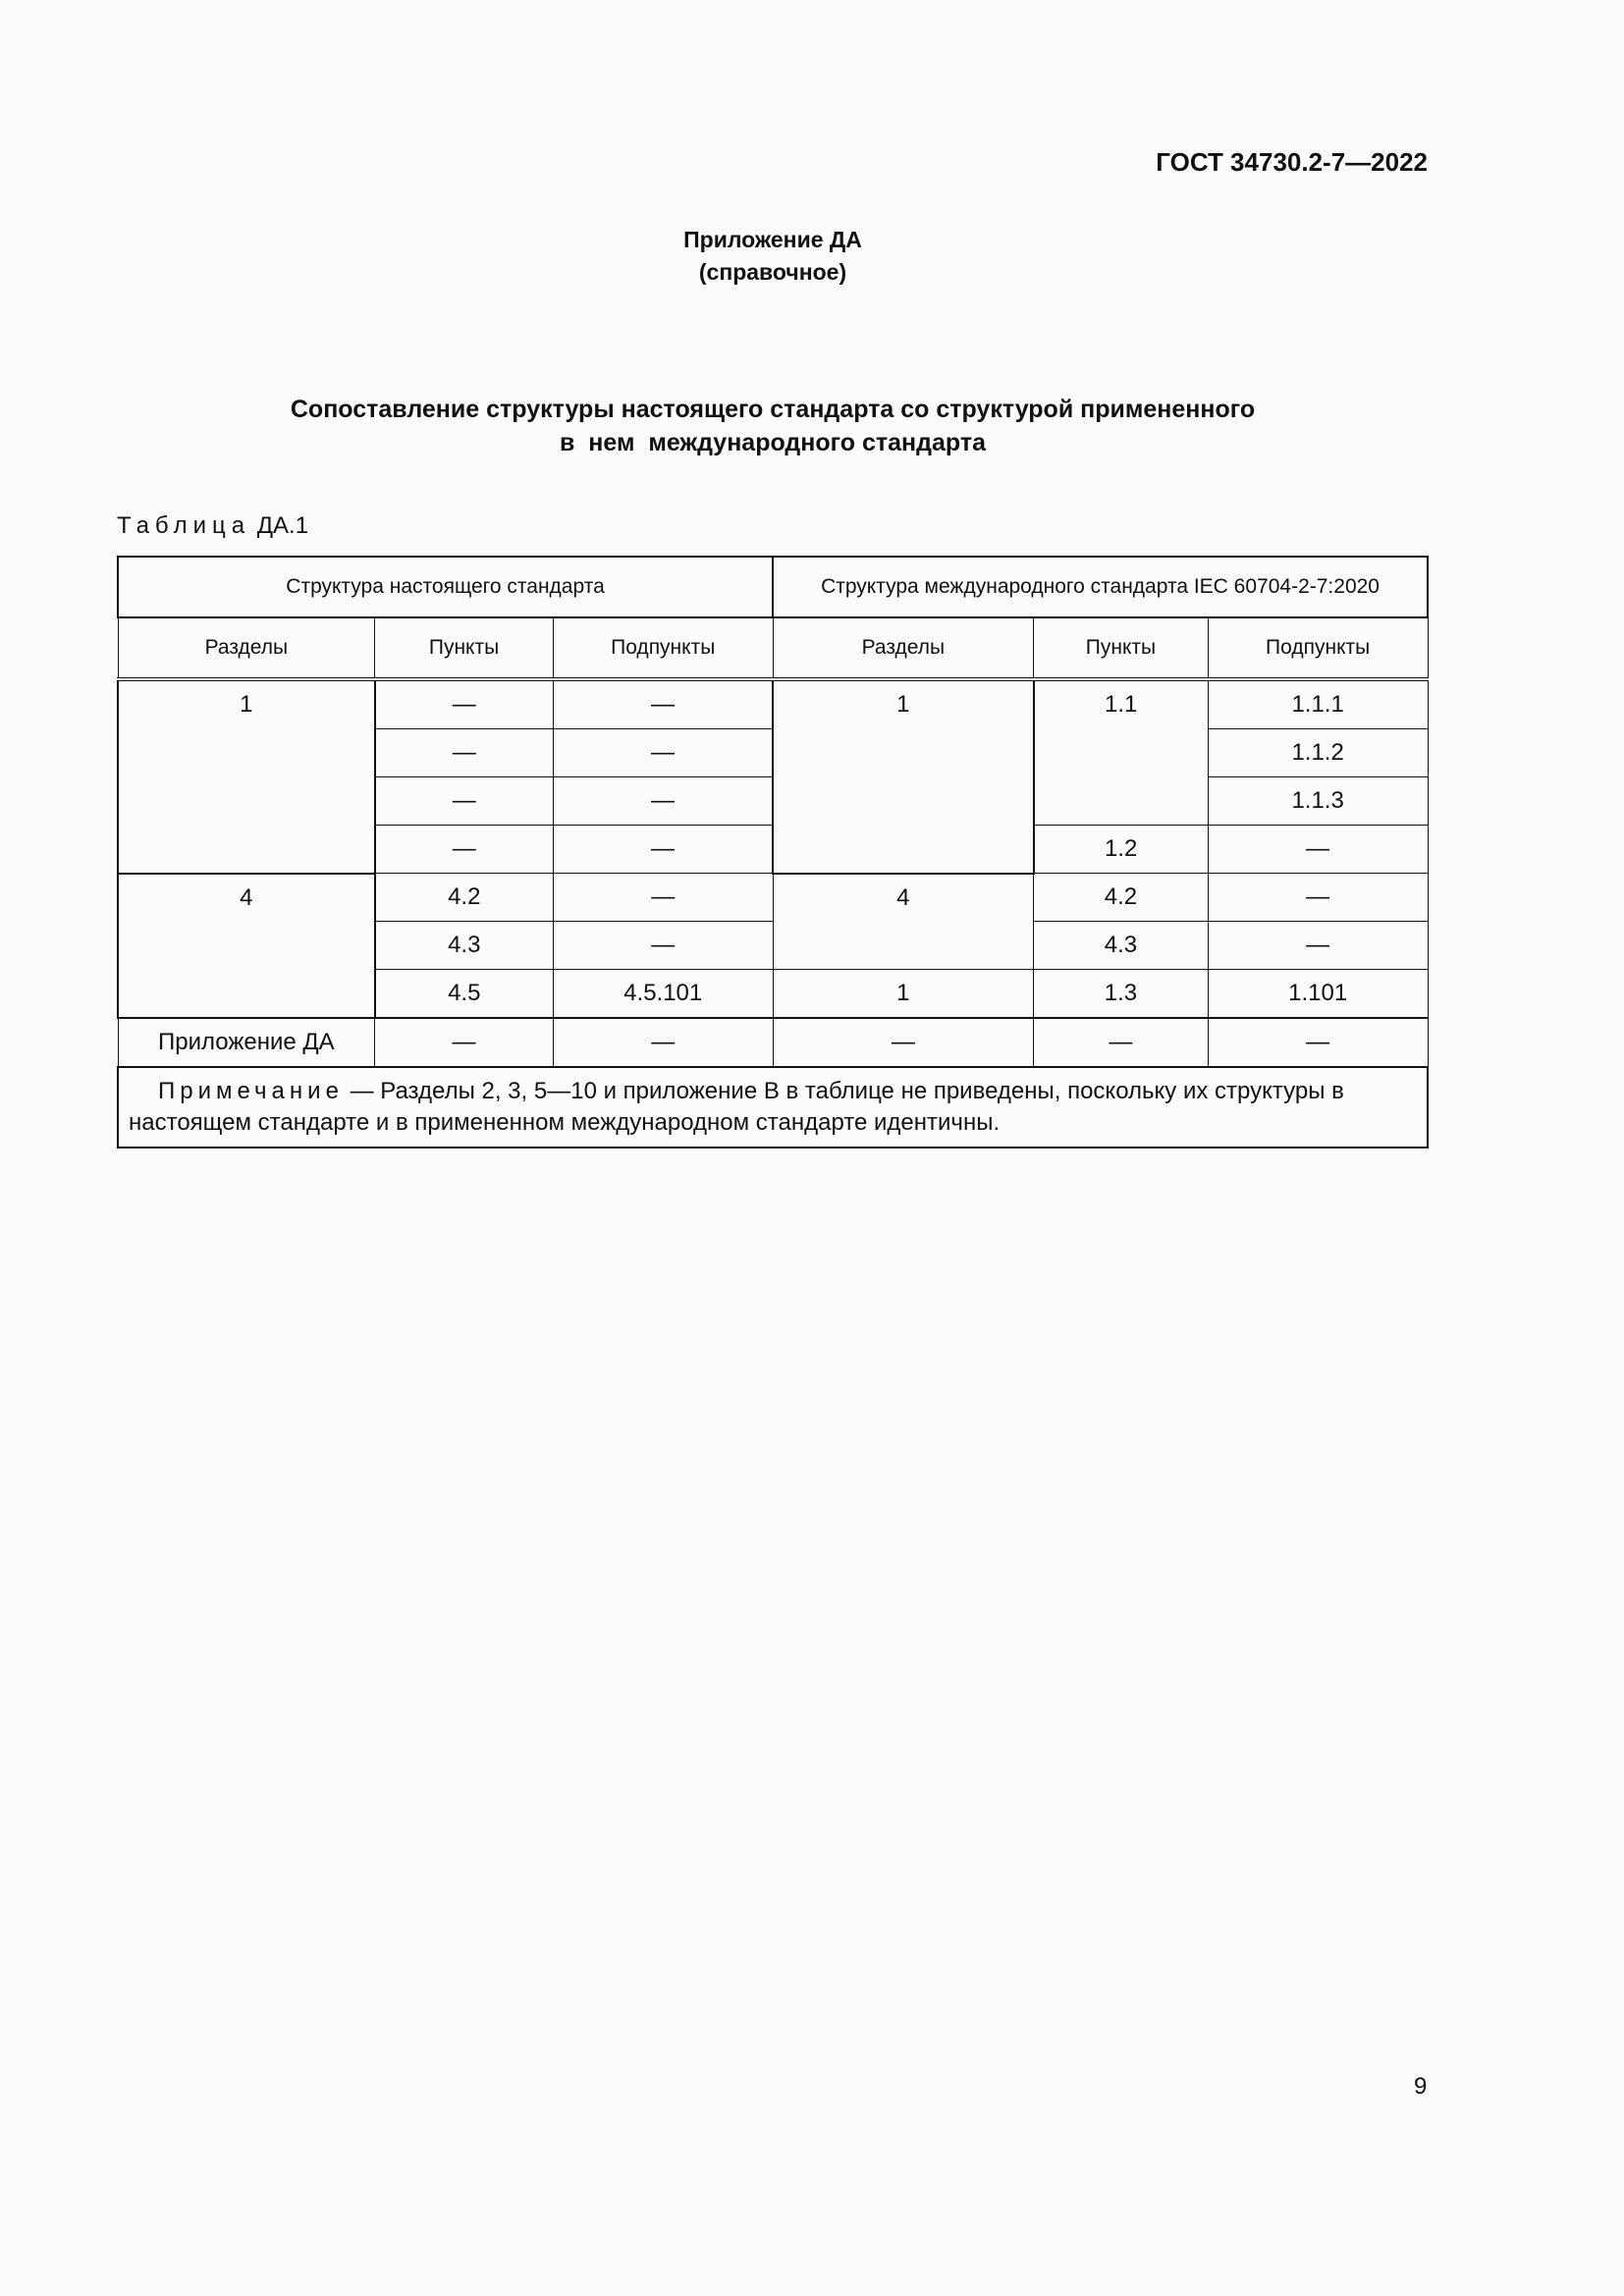  What do you see at coordinates (772, 256) in the screenshot?
I see `appendix-title-block: Приложение ДА (справочное)` at bounding box center [772, 256].